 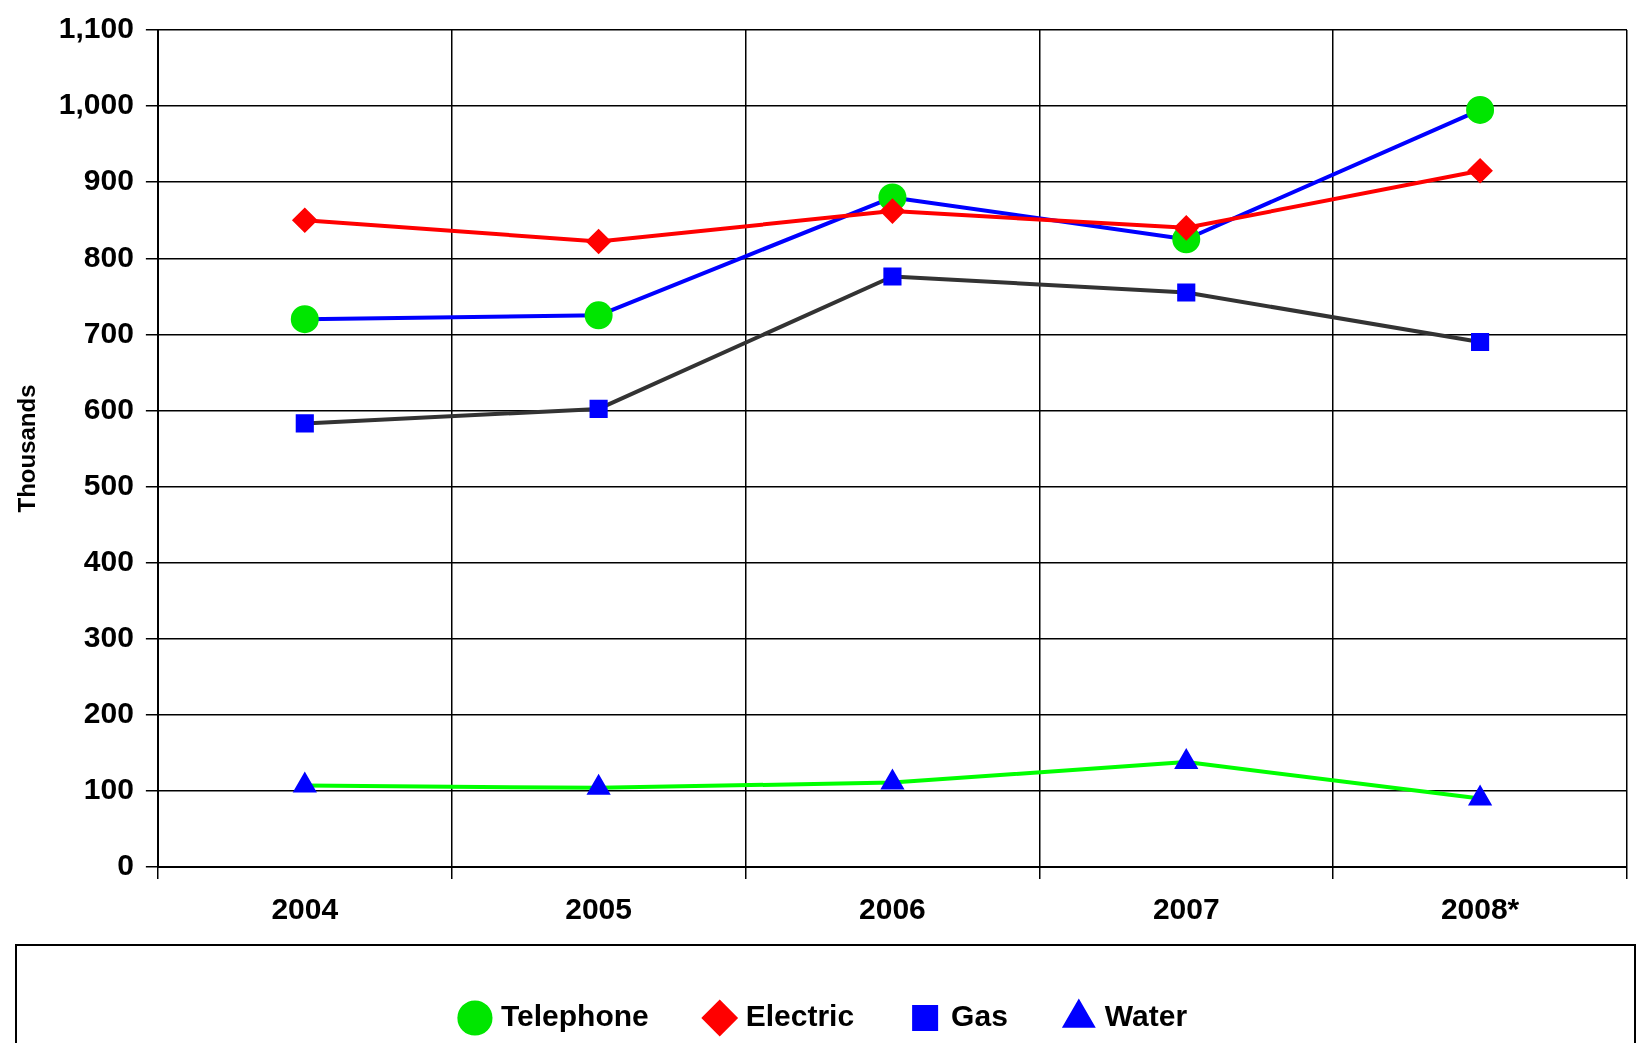 What do you see at coordinates (892, 909) in the screenshot?
I see `x-tick-label: 2006` at bounding box center [892, 909].